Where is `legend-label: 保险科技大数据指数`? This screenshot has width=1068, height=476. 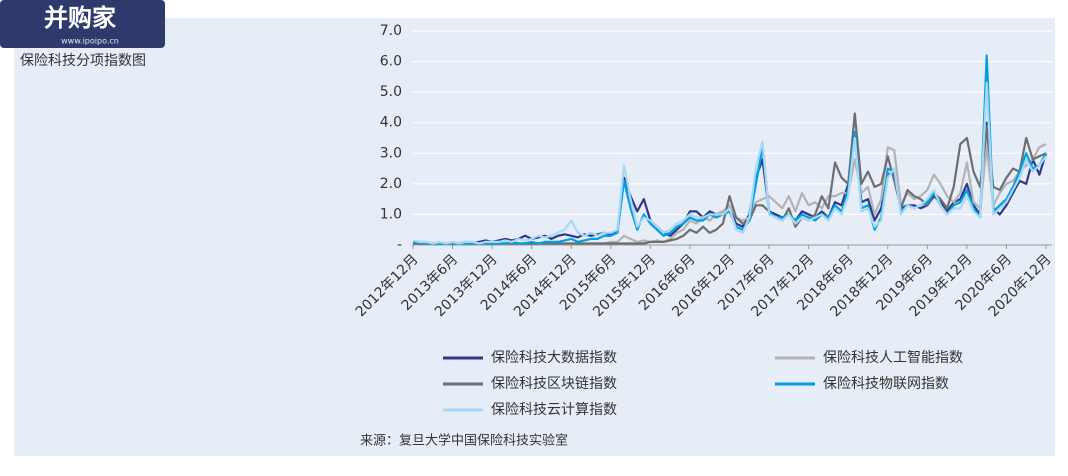
legend-label: 保险科技大数据指数 is located at coordinates (554, 358).